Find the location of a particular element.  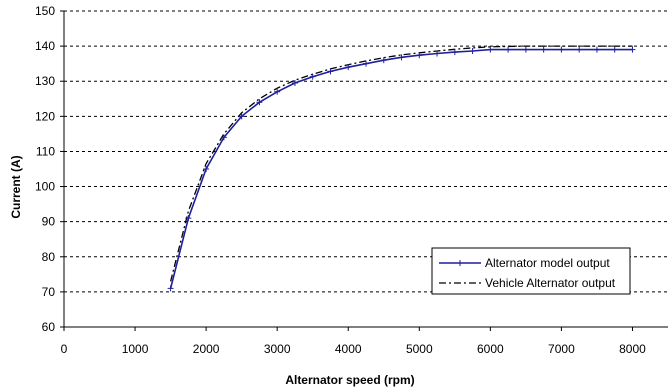

x-tick-label: 4000 is located at coordinates (348, 349).